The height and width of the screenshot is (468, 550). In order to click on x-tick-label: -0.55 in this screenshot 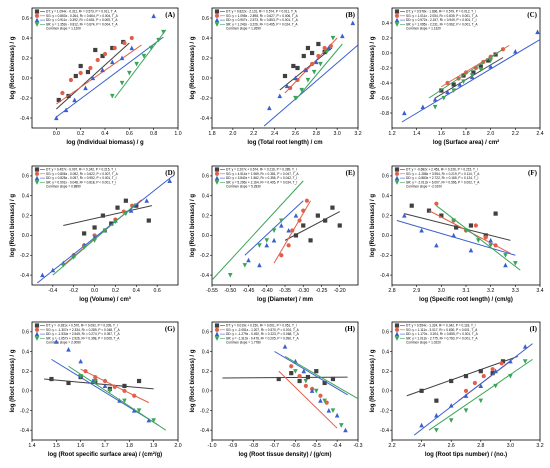, I will do `click(212, 291)`.